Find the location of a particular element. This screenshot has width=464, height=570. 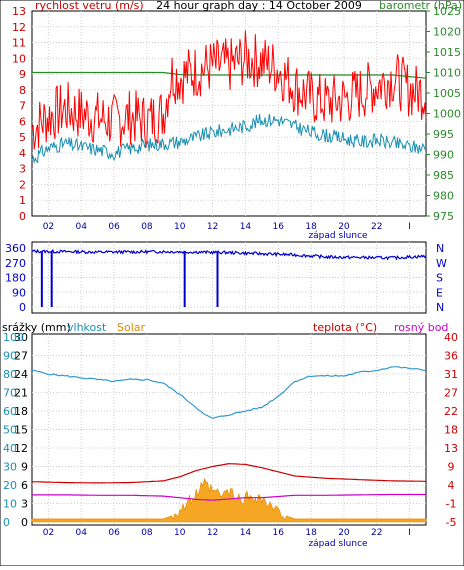

wind-tick-label: 3 is located at coordinates (22, 169).